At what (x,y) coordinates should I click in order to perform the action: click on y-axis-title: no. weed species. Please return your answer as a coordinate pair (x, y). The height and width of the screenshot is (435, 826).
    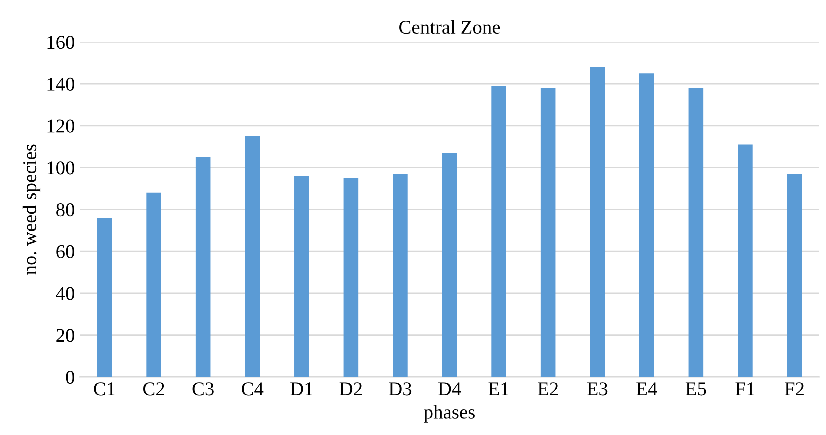
    Looking at the image, I should click on (31, 209).